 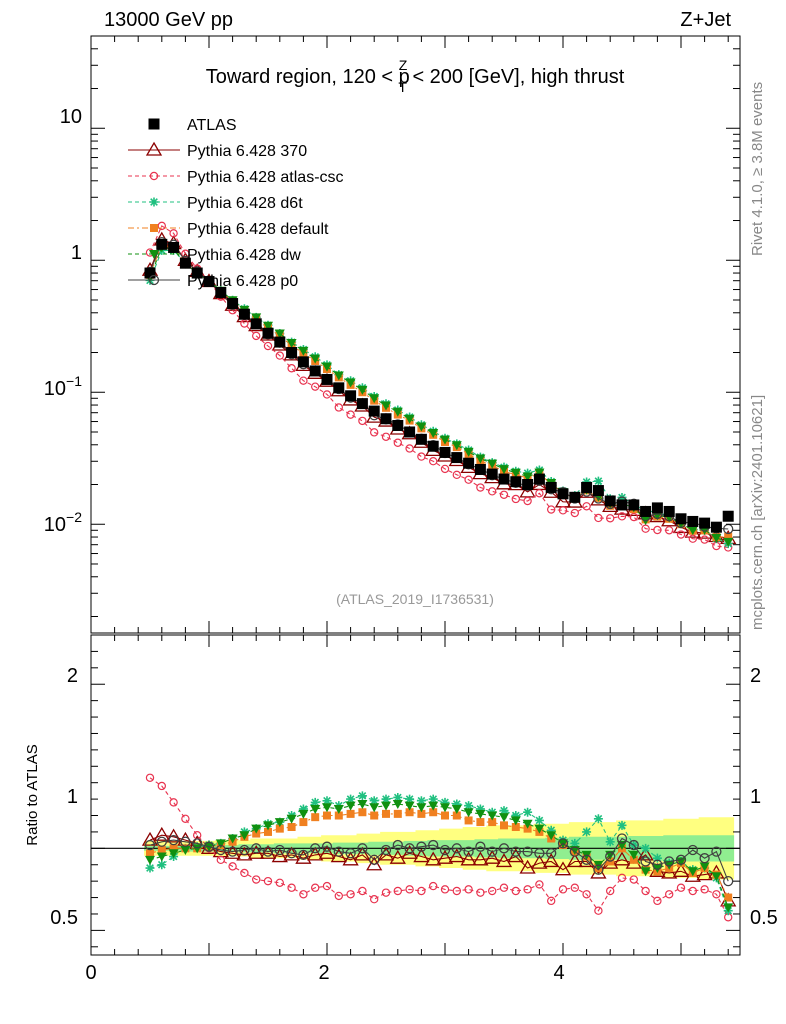 I want to click on ytick-ratio-1-left: 1, so click(x=72, y=797).